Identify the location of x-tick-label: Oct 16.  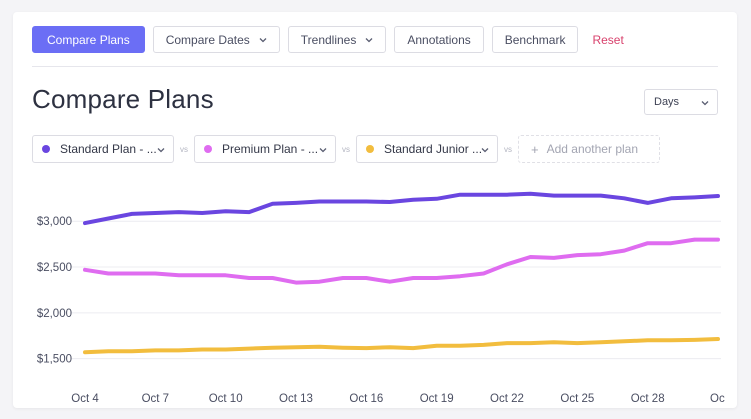
(366, 399).